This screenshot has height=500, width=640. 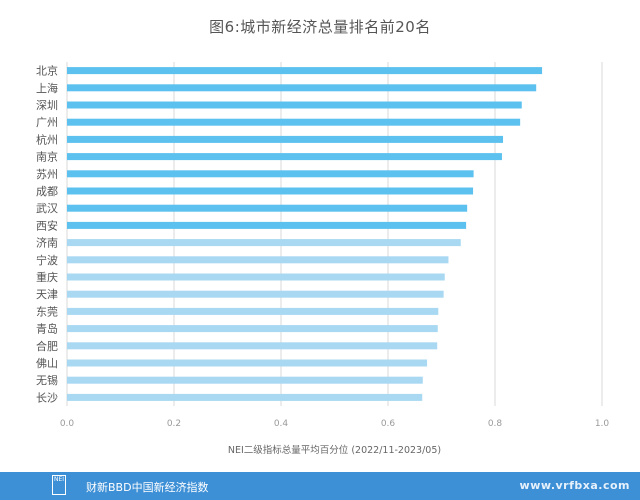 I want to click on footer-source: 财新BBD中国新经济指数, so click(x=147, y=487).